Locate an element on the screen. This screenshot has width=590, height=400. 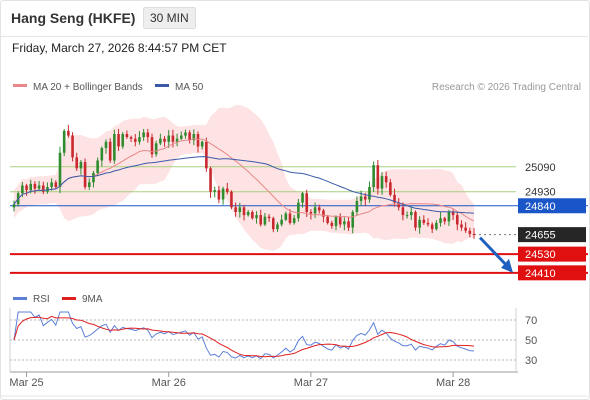
level-label-24530: 24530 is located at coordinates (540, 255).